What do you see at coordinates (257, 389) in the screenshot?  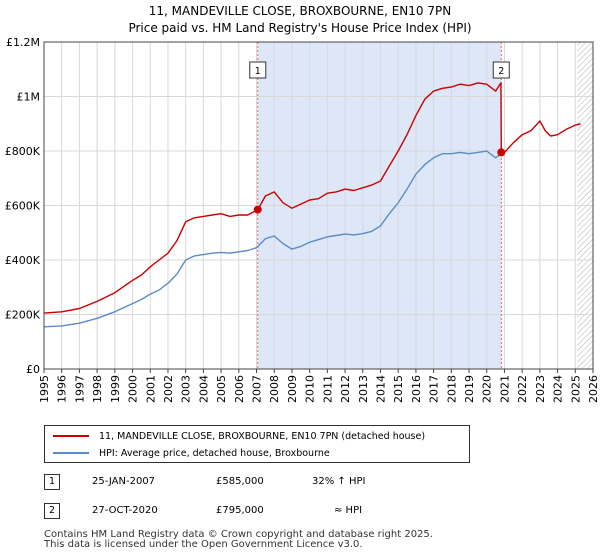 I see `x-tick-label: 2007` at bounding box center [257, 389].